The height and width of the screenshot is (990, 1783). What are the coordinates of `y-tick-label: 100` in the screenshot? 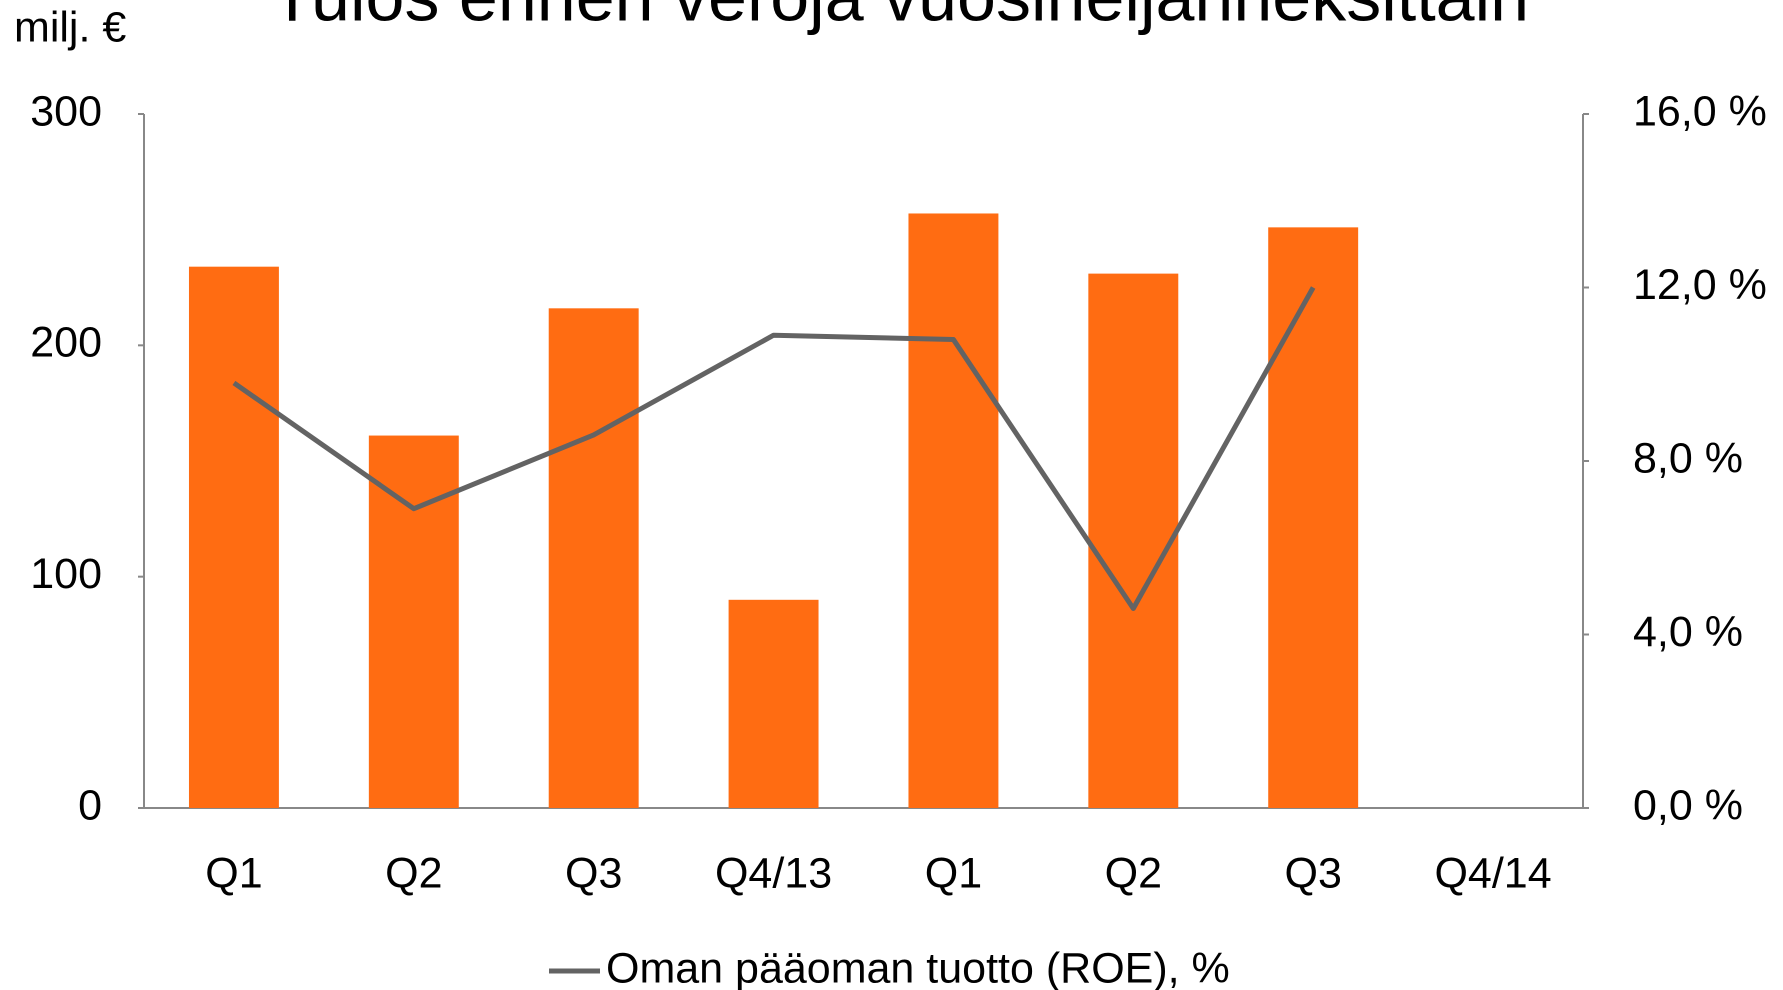 It's located at (66, 574).